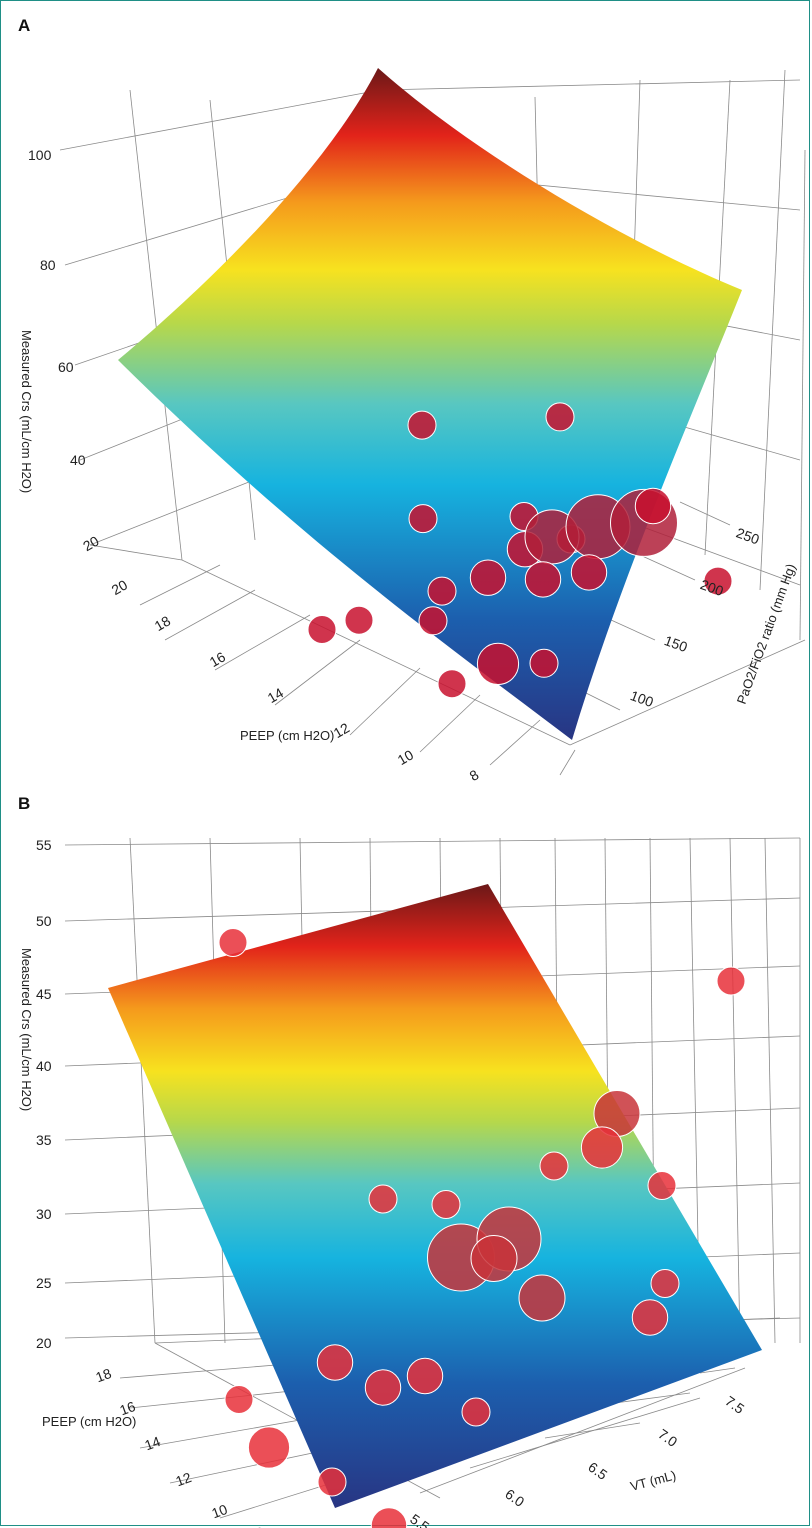  I want to click on z-tick: 80, so click(48, 265).